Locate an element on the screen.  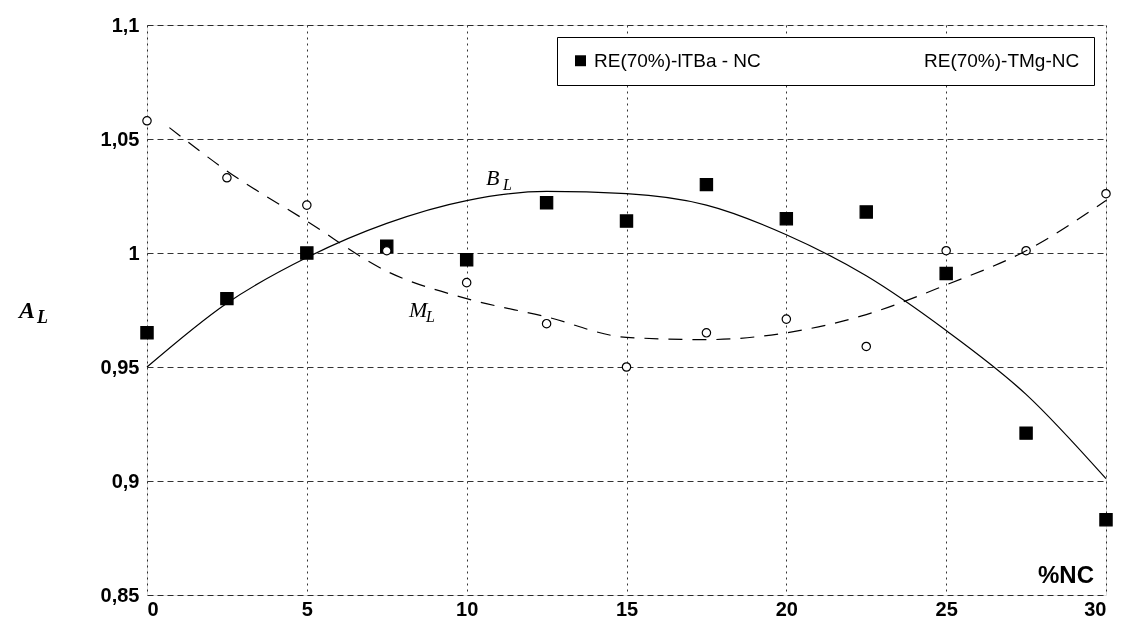
y-tick-label: 0,85 is located at coordinates (120, 594).